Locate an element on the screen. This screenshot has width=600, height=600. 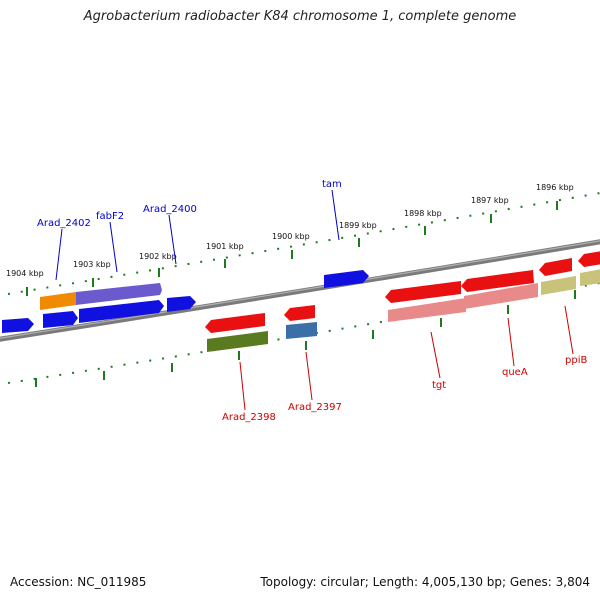
kbp-label-1897: 1897 kbp is located at coordinates (490, 200).